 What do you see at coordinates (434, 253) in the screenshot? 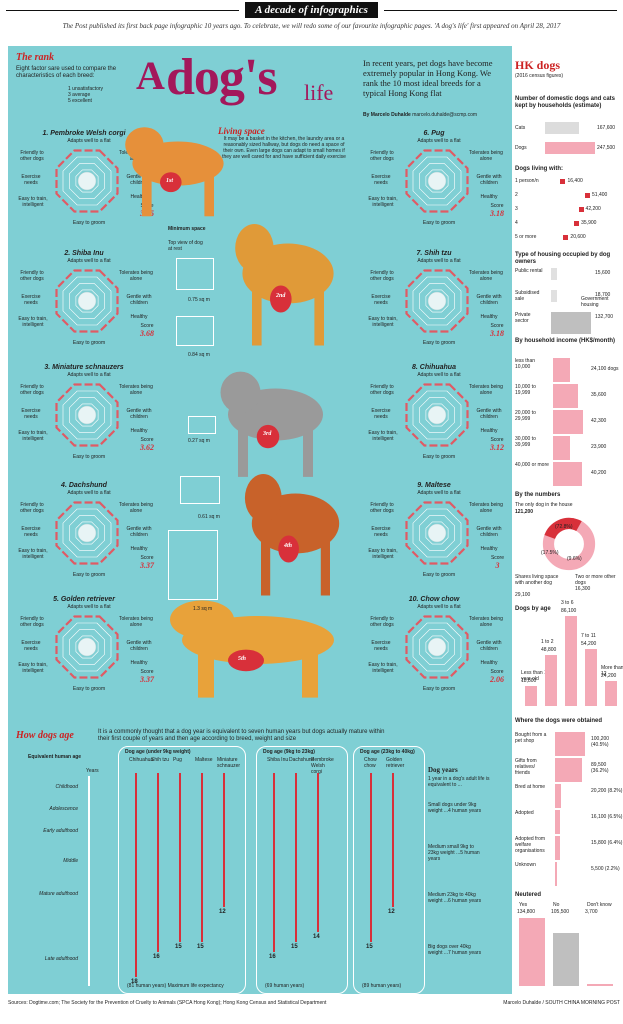
I see `breed-name: 7. Shih tzu` at bounding box center [434, 253].